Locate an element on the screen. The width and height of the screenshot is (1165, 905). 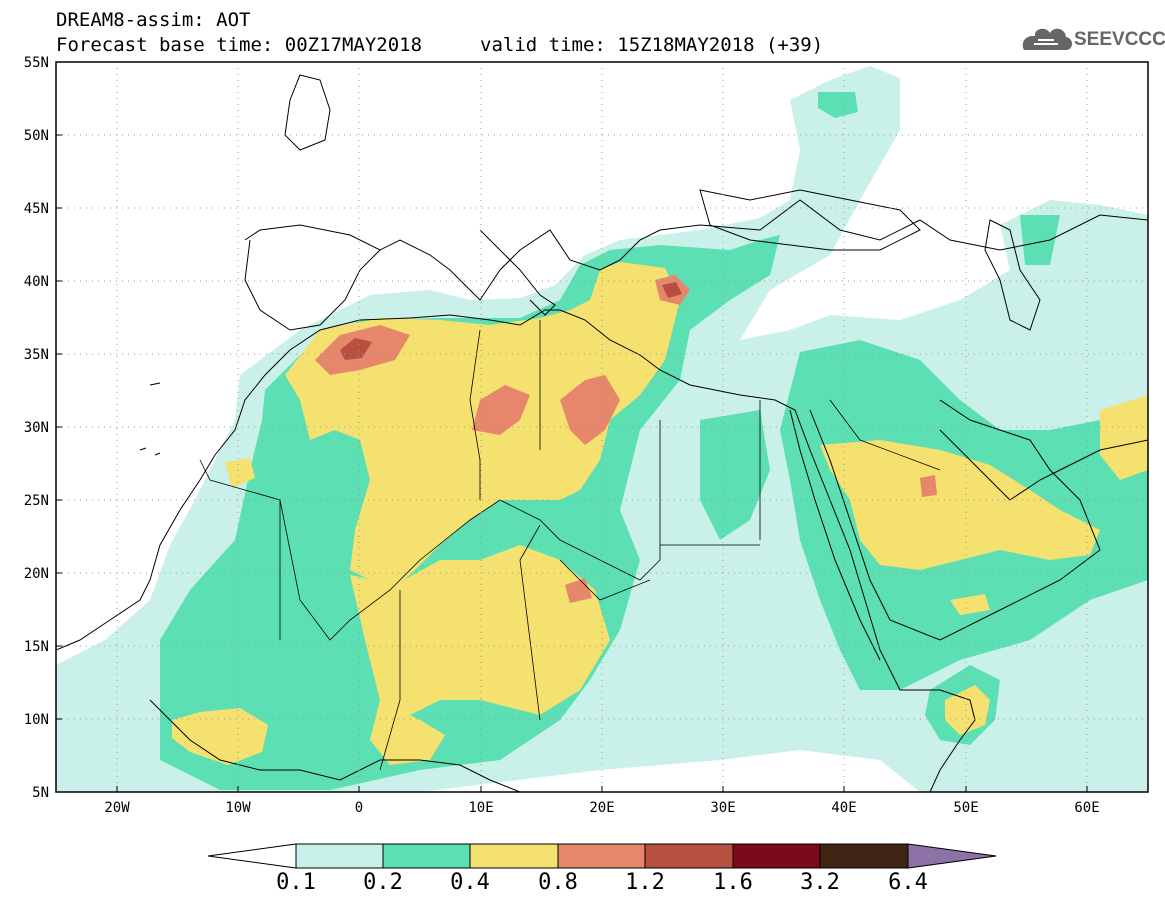
lon-label: 20W is located at coordinates (117, 808).